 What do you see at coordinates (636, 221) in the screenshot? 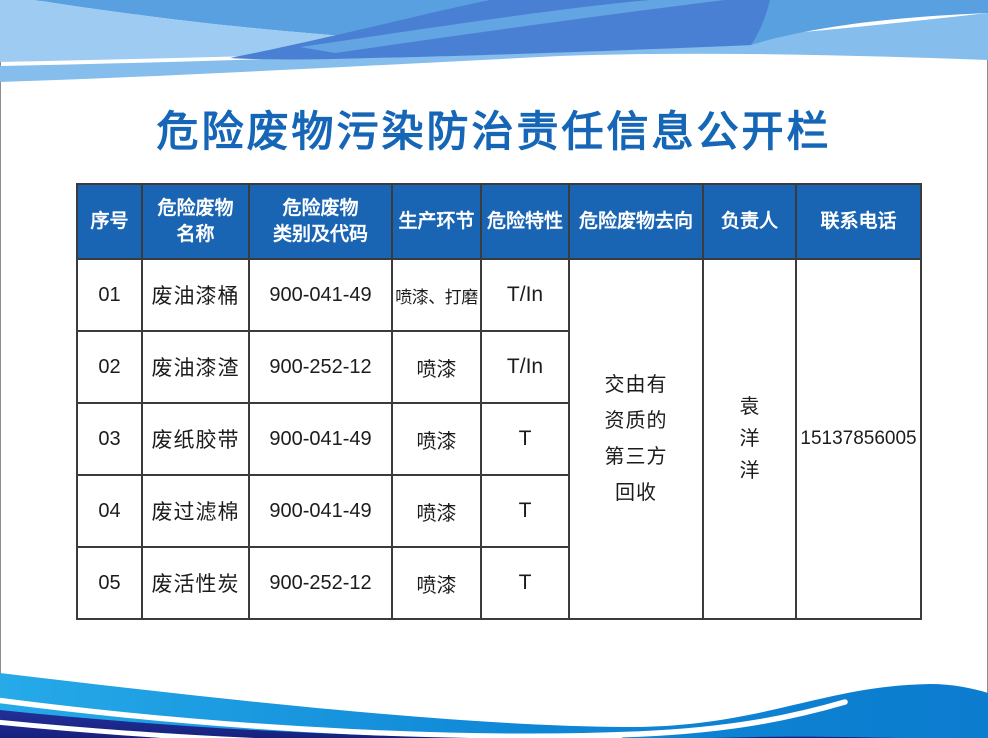
I see `col-header-destination: 危险废物去向` at bounding box center [636, 221].